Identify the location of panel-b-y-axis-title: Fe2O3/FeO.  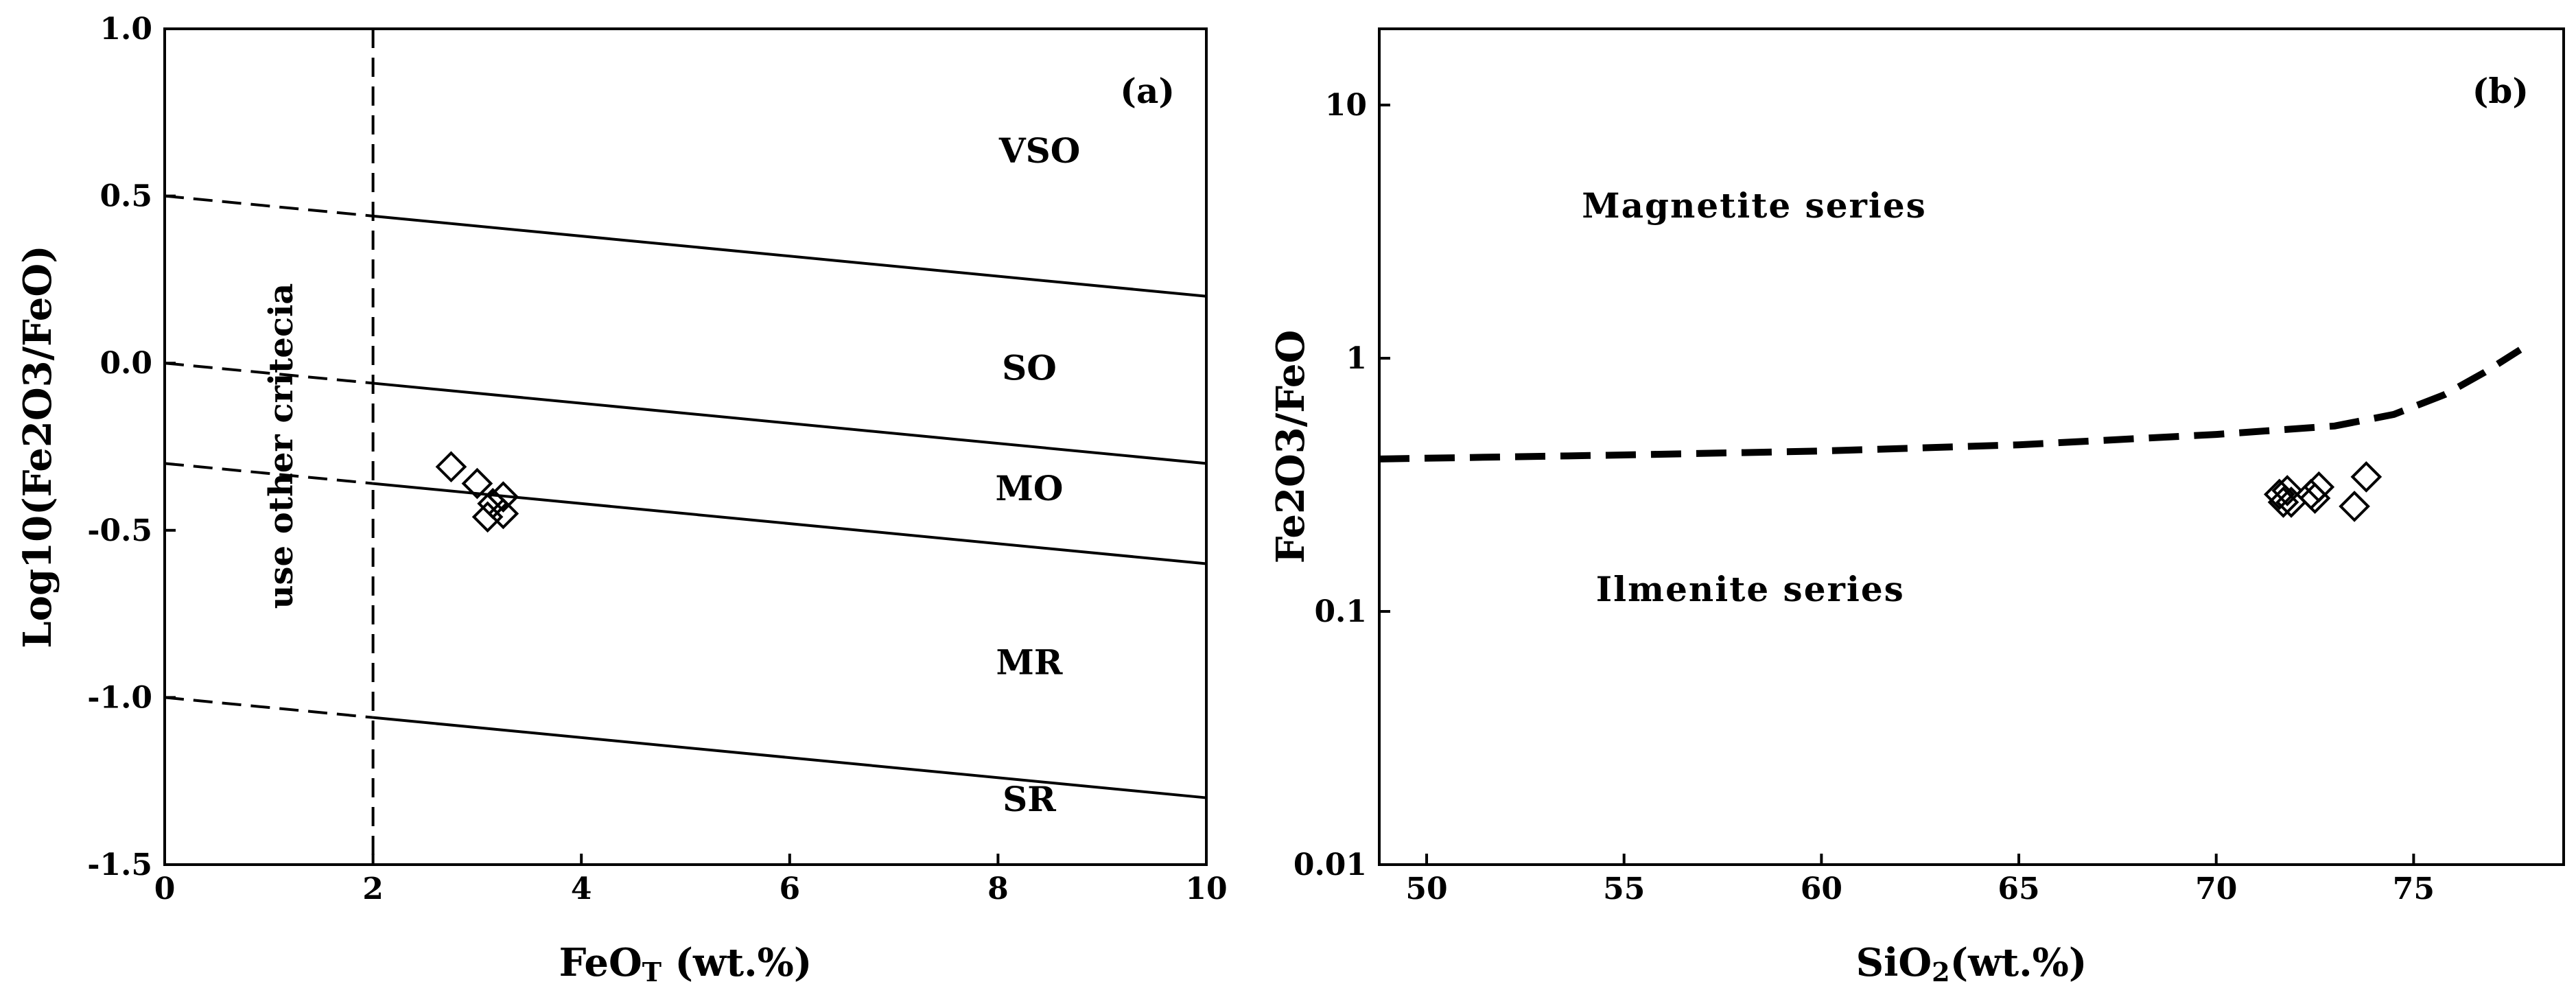
(1290, 447).